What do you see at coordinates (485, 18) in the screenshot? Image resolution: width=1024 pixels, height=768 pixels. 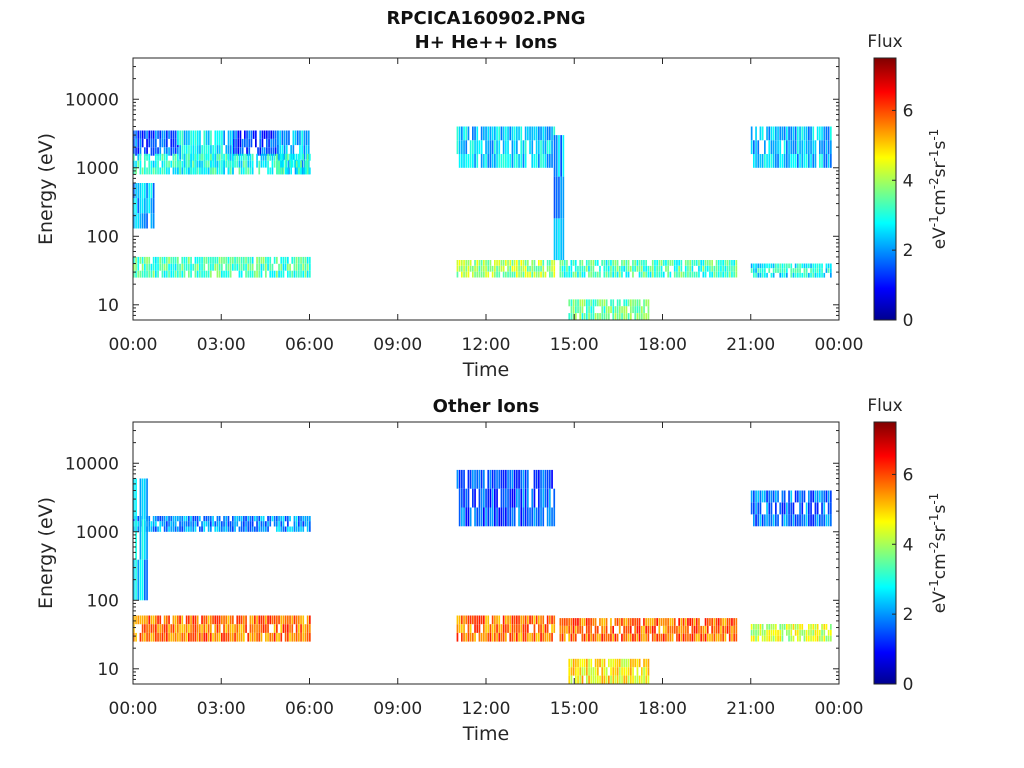 I see `figure-title: RPCICA160902.PNG` at bounding box center [485, 18].